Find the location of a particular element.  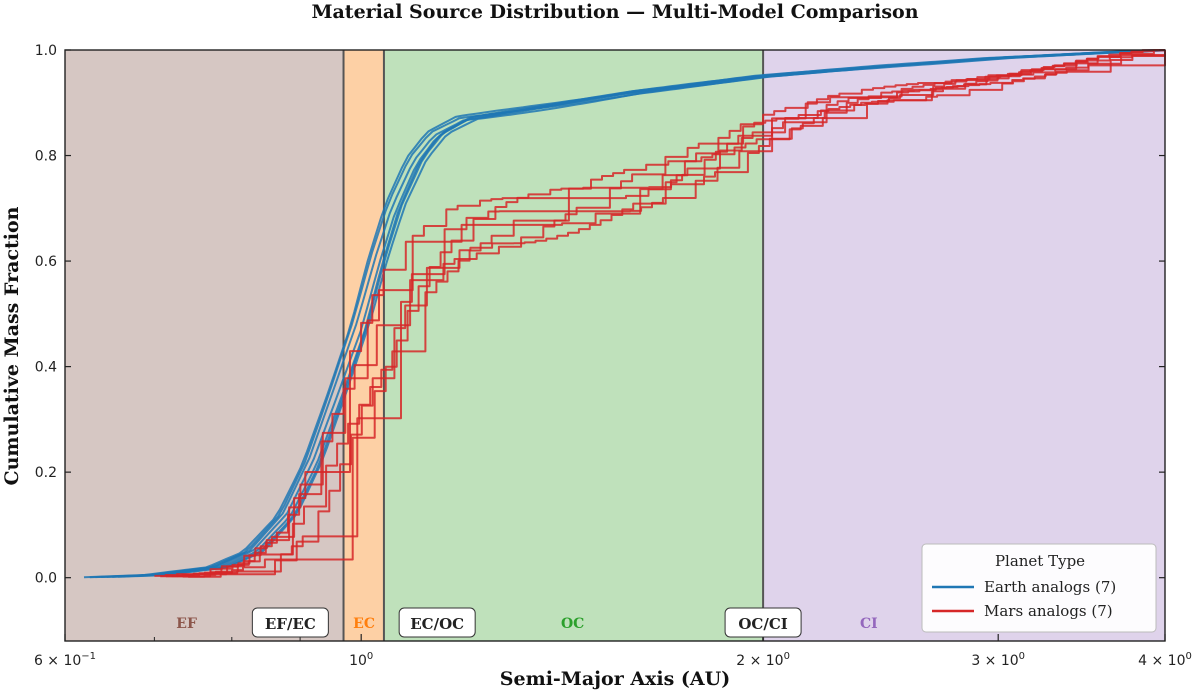

boundary-label-box-oc-ci is located at coordinates (763, 622).